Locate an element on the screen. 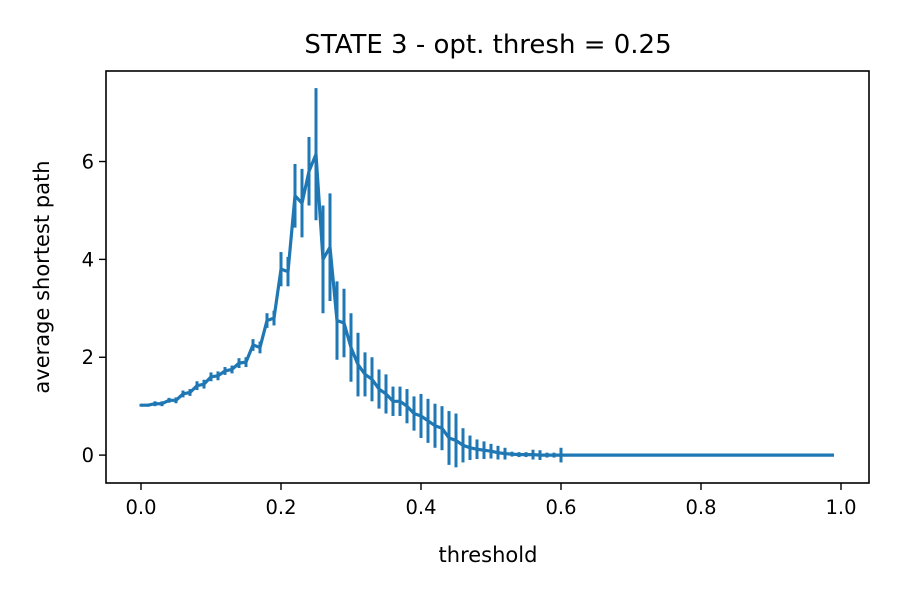  x-tick-label: 0.6 is located at coordinates (560, 507).